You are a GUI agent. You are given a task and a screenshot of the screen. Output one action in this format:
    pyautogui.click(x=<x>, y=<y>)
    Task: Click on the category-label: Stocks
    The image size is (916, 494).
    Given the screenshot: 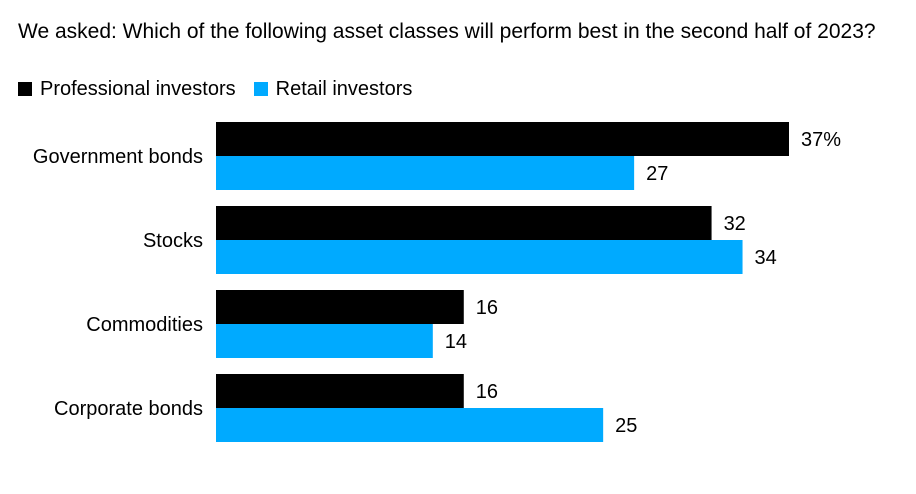 What is the action you would take?
    pyautogui.click(x=173, y=241)
    